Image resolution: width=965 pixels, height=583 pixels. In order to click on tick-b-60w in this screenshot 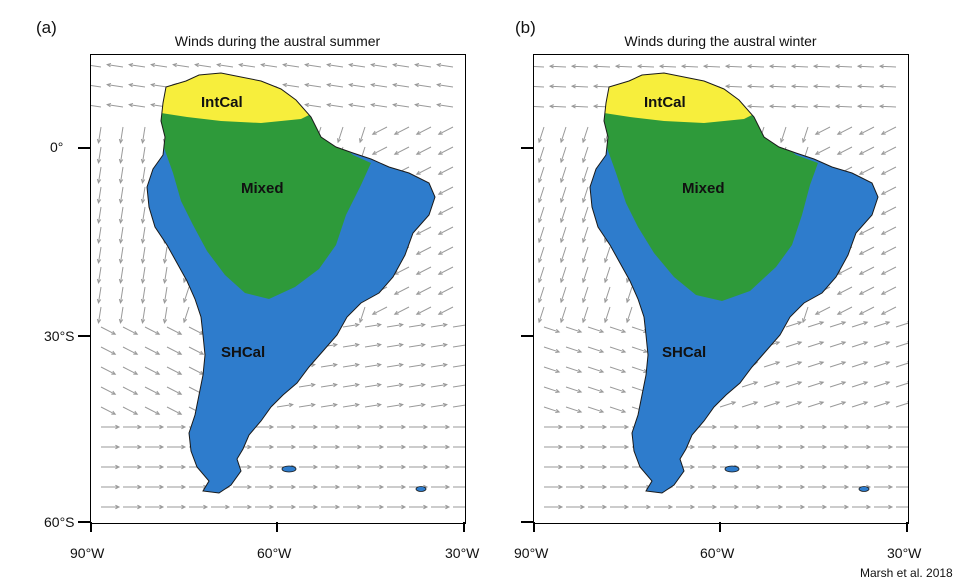, I will do `click(720, 527)`.